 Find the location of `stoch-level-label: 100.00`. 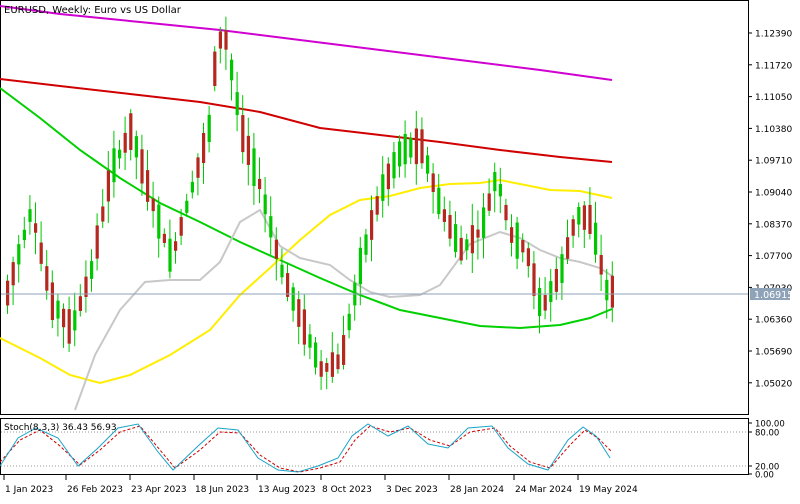

stoch-level-label: 100.00 is located at coordinates (770, 425).